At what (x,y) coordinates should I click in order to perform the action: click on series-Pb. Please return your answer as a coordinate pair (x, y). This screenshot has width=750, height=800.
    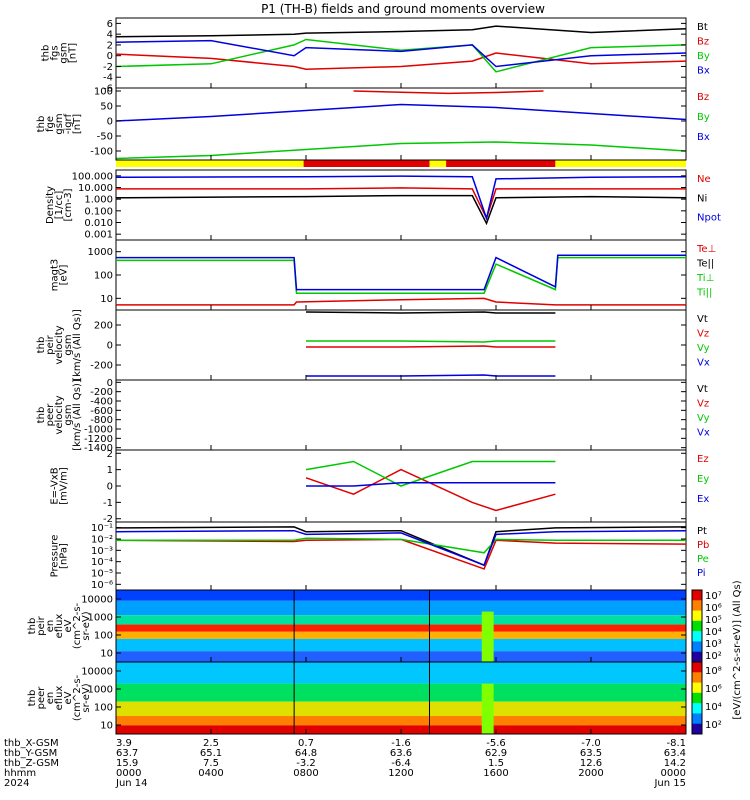
    Looking at the image, I should click on (401, 554).